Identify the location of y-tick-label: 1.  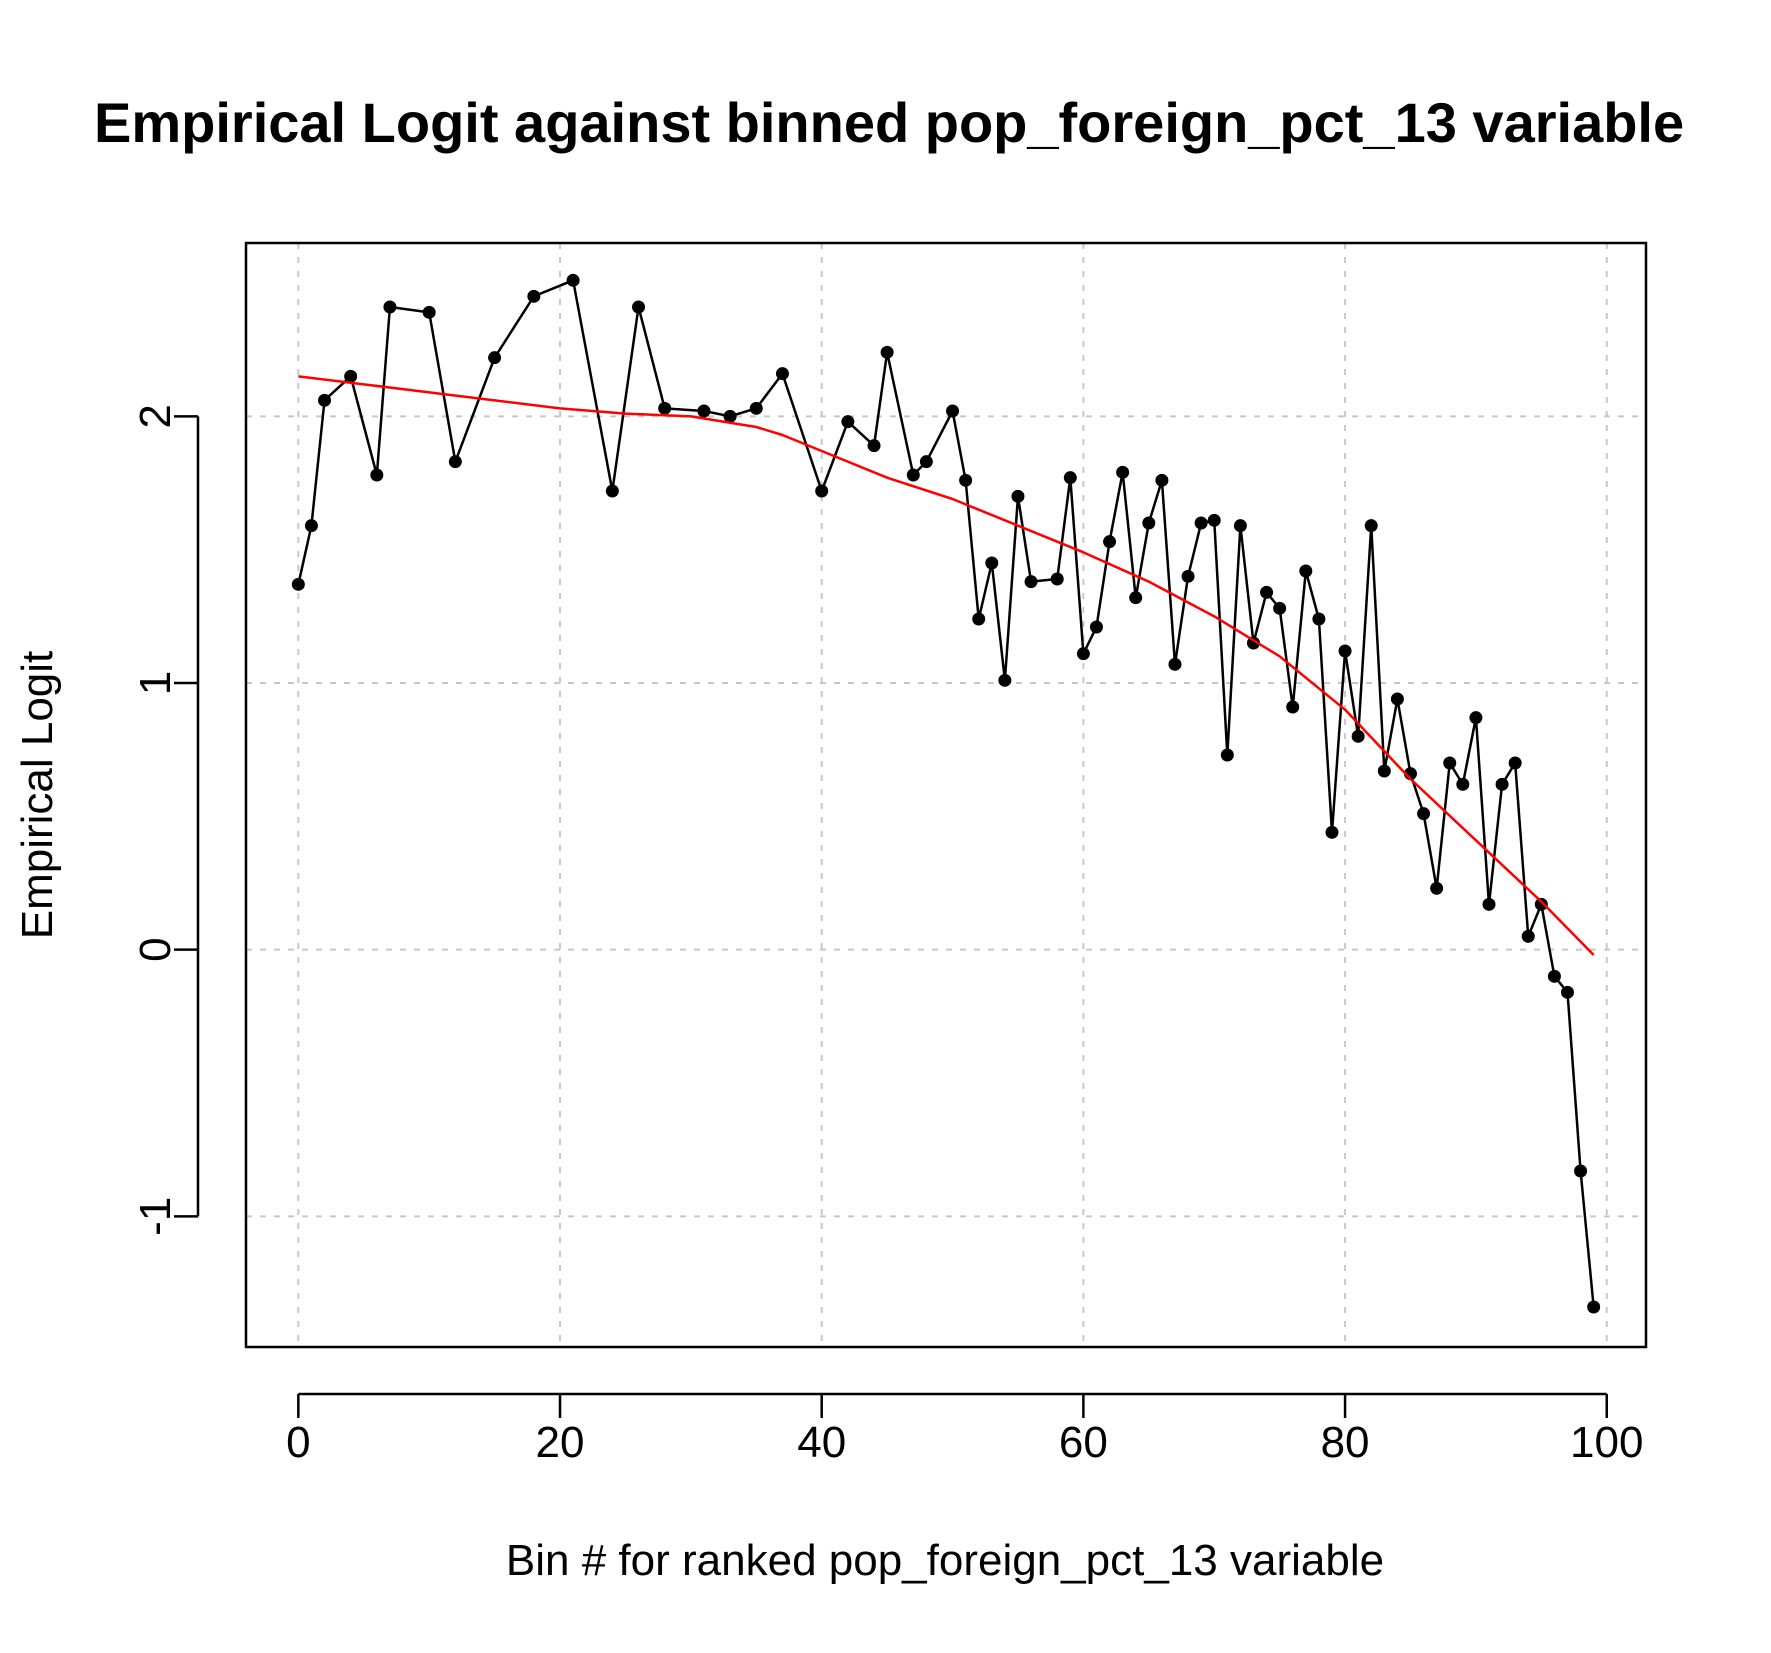
(155, 683).